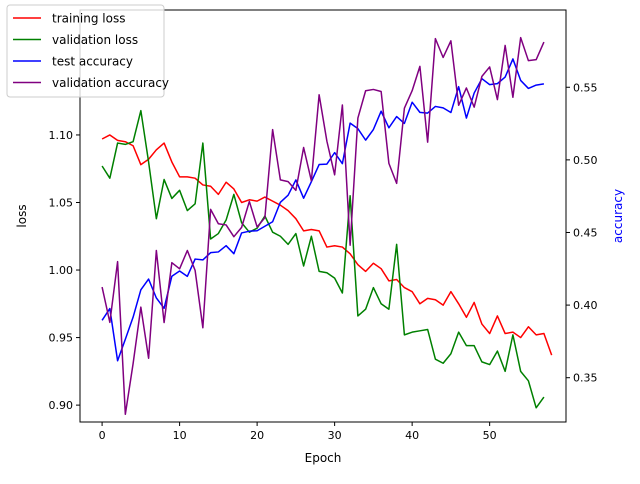  I want to click on left-y-tick-label: 1.05, so click(61, 202).